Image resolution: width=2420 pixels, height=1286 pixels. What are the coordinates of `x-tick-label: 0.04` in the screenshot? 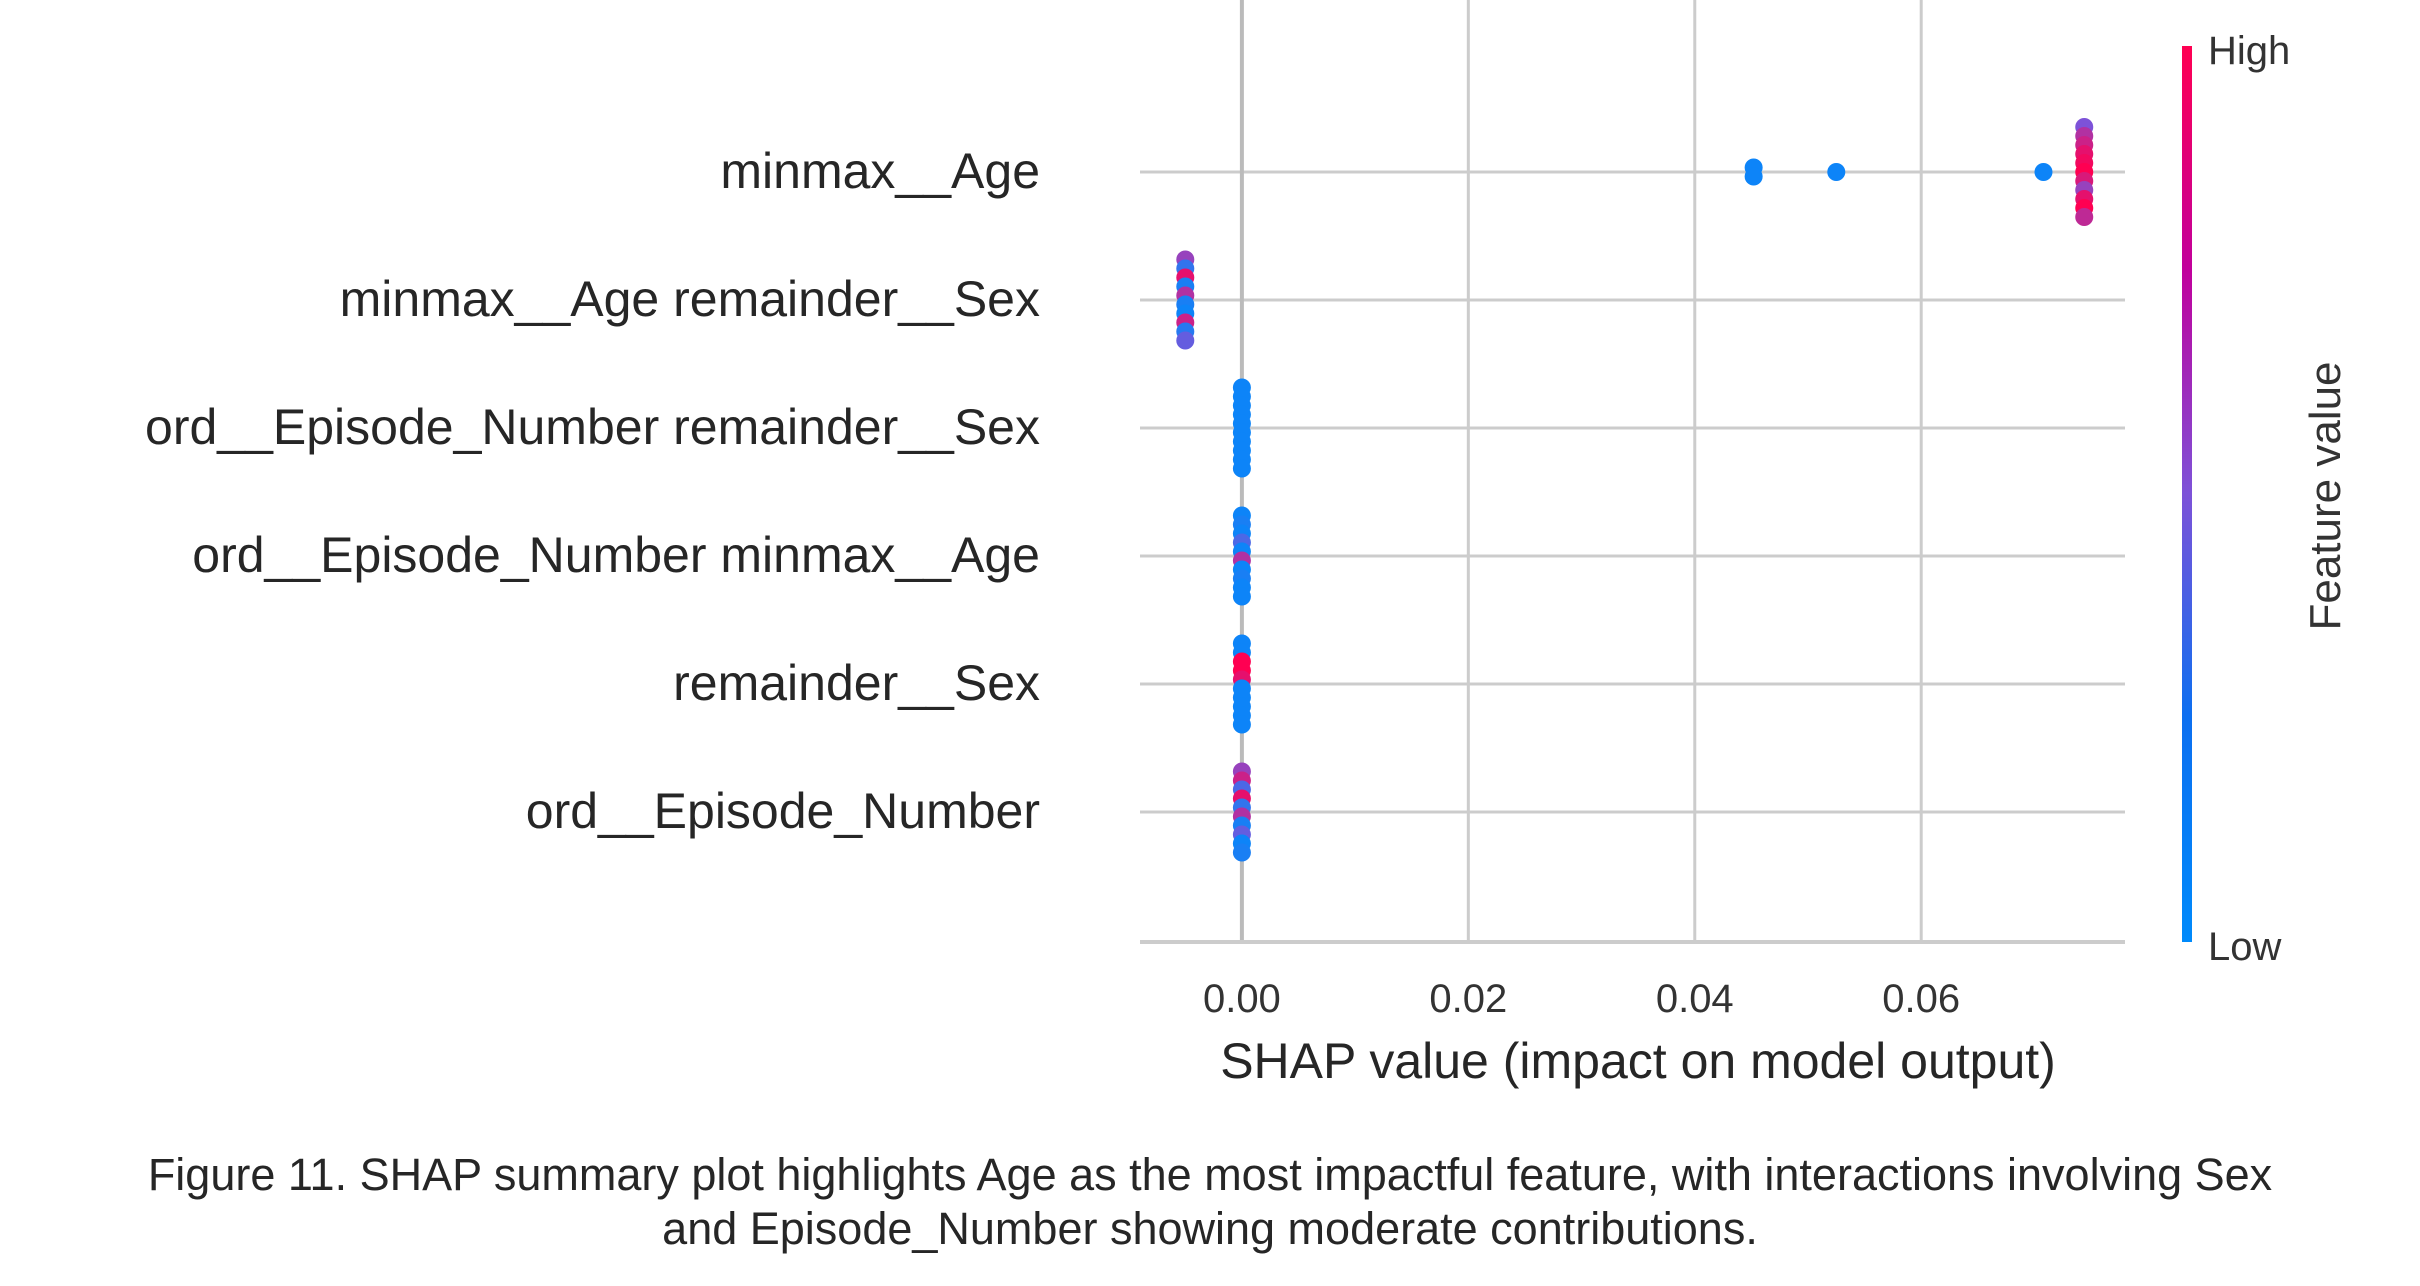 It's located at (1695, 999).